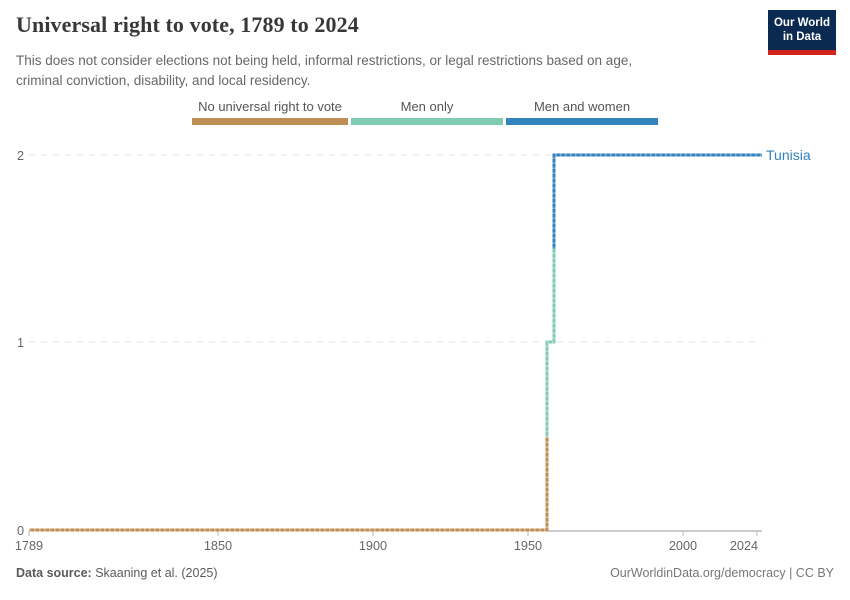 This screenshot has width=850, height=600. Describe the element at coordinates (683, 546) in the screenshot. I see `x-tick-2000: 2000` at that location.